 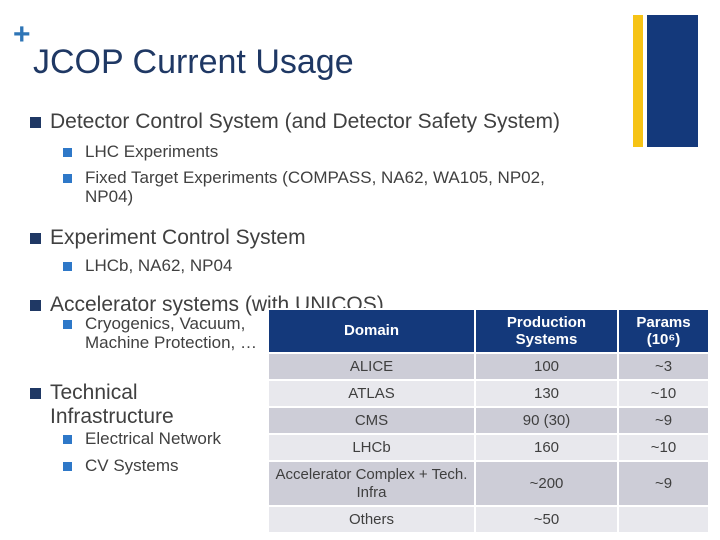 I want to click on slide-title: JCOP Current Usage, so click(x=193, y=62).